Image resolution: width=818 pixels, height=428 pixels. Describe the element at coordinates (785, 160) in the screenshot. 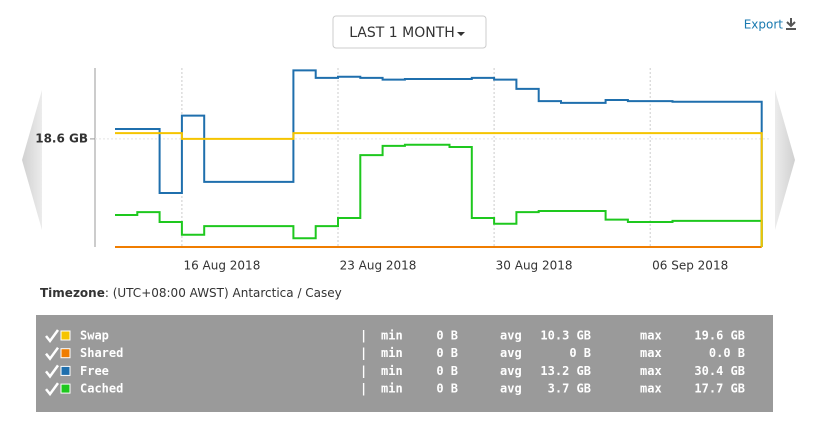

I see `next-arrow` at that location.